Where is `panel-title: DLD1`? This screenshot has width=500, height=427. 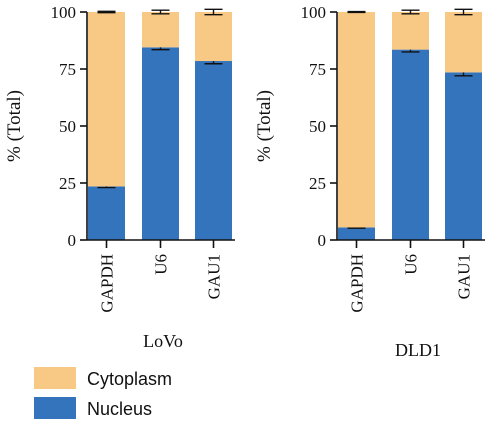 panel-title: DLD1 is located at coordinates (418, 350).